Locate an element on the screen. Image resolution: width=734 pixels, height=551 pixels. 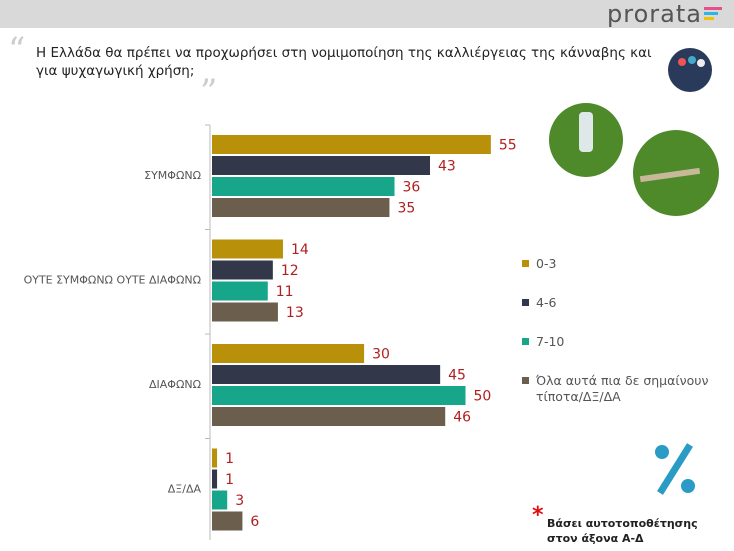
legend-label: 7-10 is located at coordinates (550, 341).